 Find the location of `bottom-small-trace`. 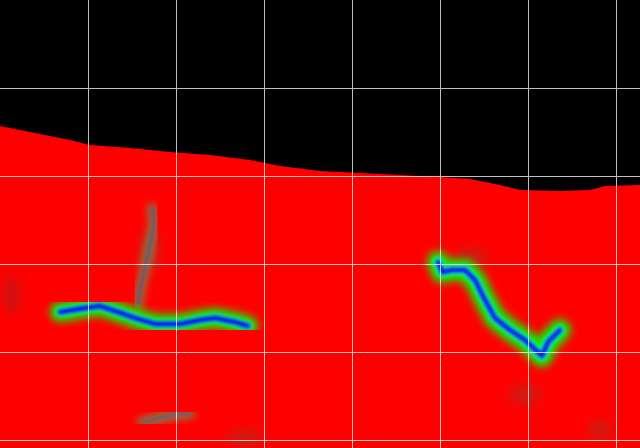

bottom-small-trace is located at coordinates (166, 418).